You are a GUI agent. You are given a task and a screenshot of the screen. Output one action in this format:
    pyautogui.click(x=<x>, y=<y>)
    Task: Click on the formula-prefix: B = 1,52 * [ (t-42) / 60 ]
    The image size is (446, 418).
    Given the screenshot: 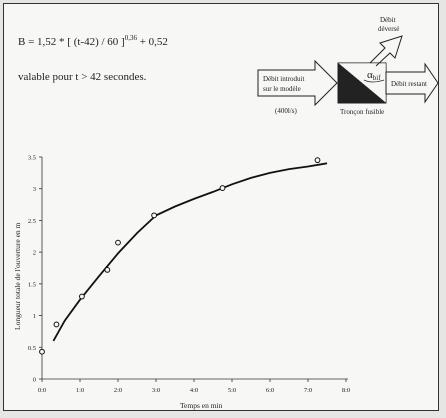 What is the action you would take?
    pyautogui.click(x=71, y=42)
    